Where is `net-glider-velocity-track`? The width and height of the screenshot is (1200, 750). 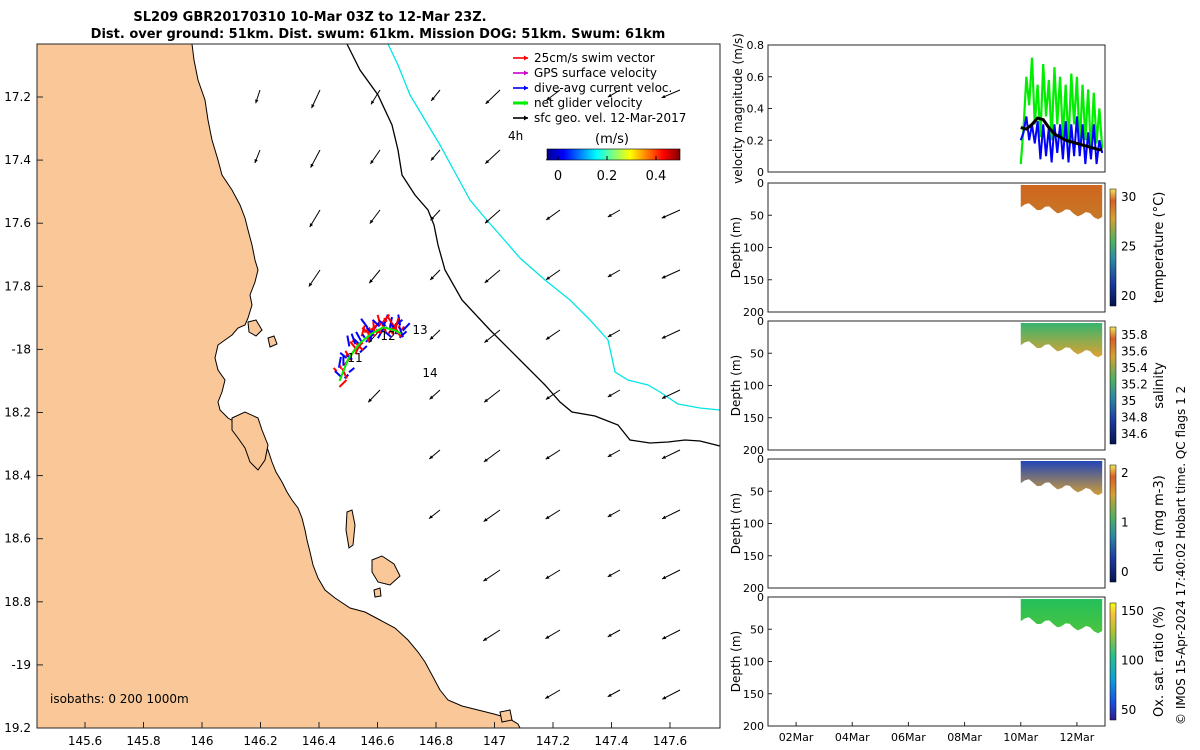
net-glider-velocity-track is located at coordinates (370, 354).